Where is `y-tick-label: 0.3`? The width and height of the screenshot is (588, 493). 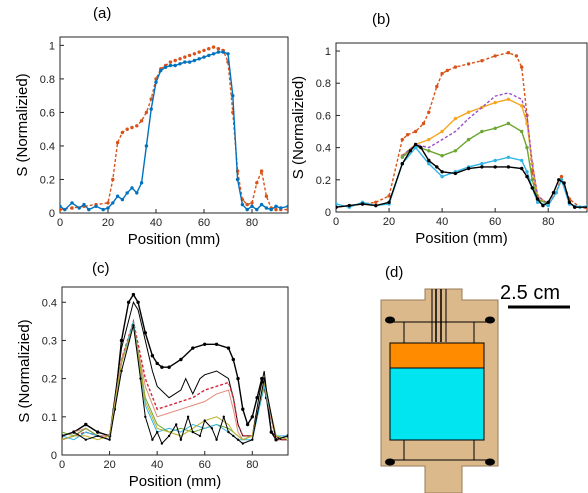 y-tick-label: 0.3 is located at coordinates (49, 341).